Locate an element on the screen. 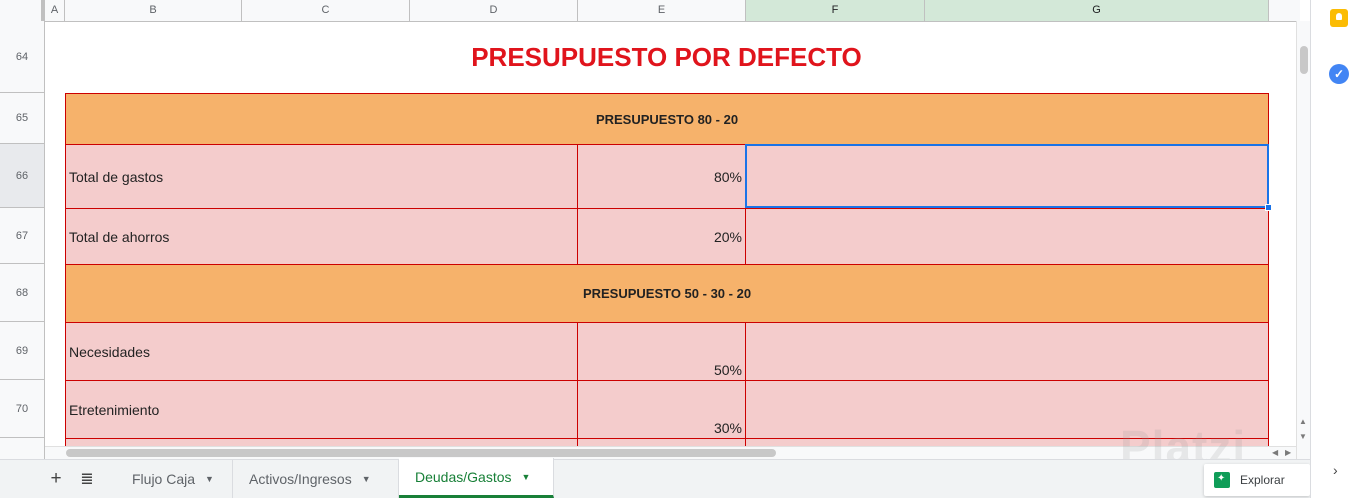 This screenshot has width=1352, height=498. add-sheet-icon: + is located at coordinates (56, 478).